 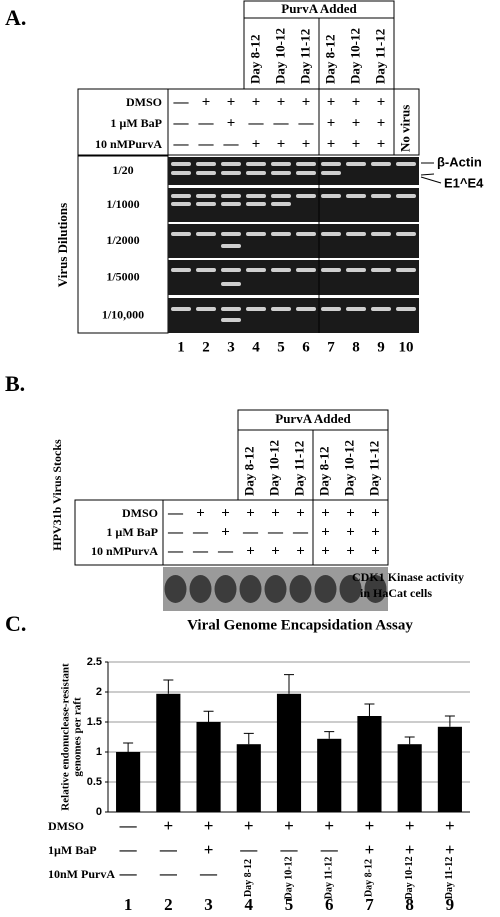 I want to click on lane-number: 1, so click(x=181, y=347).